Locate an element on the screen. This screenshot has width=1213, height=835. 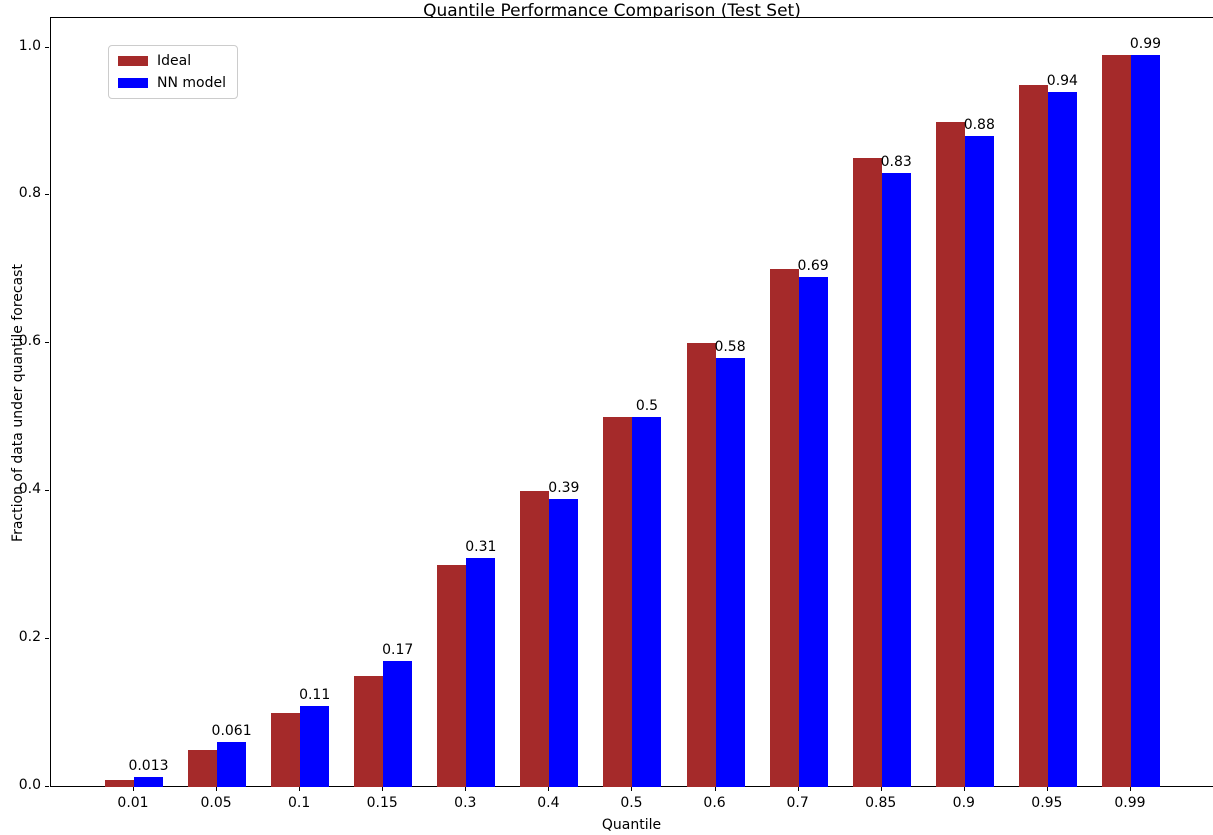
x-tick-label: 0.7 is located at coordinates (797, 803).